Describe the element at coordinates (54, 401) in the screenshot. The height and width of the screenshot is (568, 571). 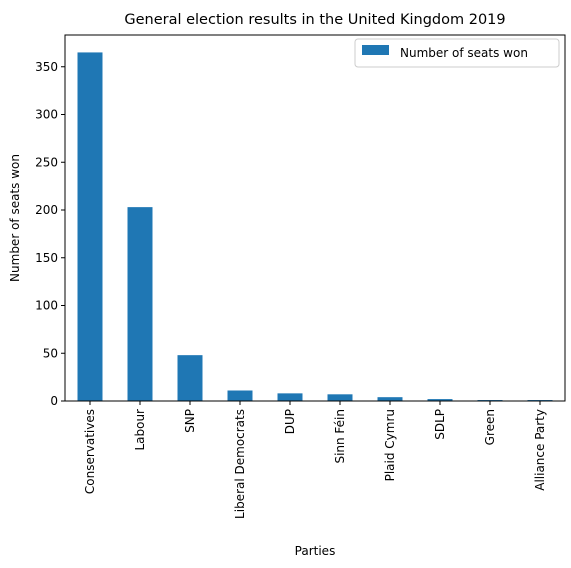
I see `y-tick-label: 0` at that location.